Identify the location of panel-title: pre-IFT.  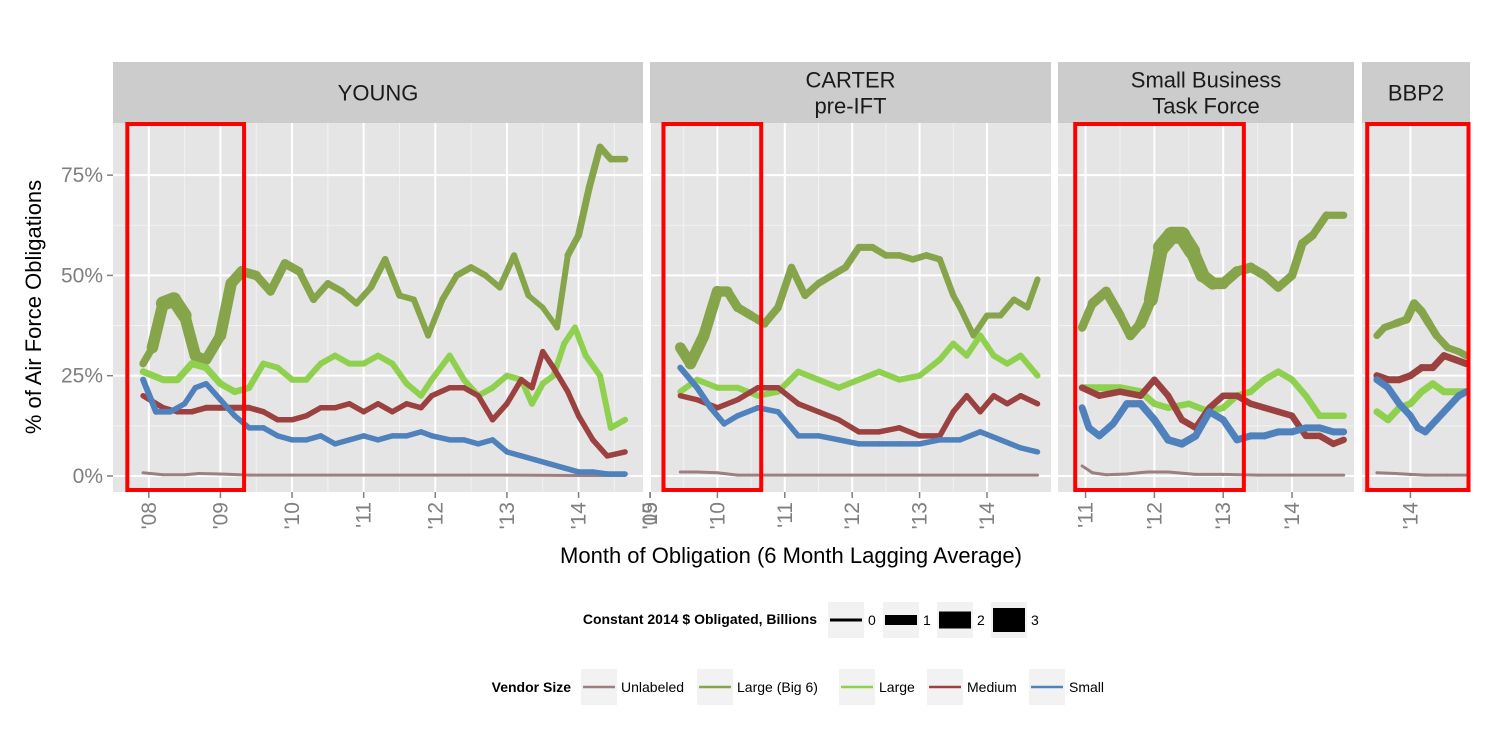
(850, 106).